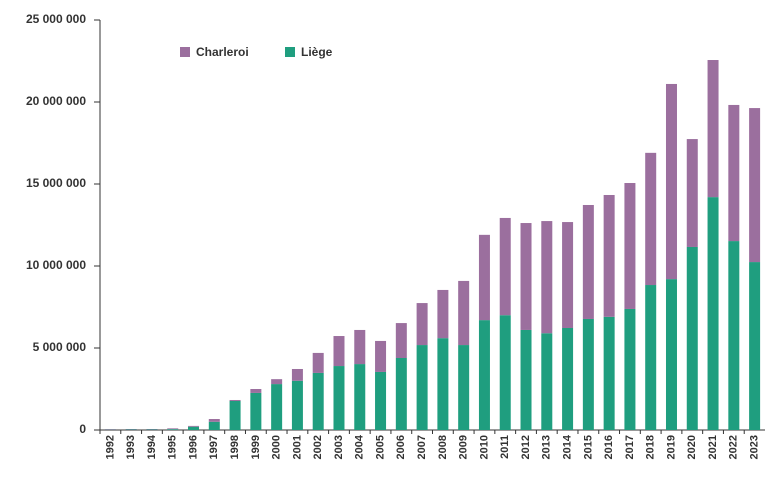  What do you see at coordinates (235, 447) in the screenshot?
I see `x-tick-label: 1998` at bounding box center [235, 447].